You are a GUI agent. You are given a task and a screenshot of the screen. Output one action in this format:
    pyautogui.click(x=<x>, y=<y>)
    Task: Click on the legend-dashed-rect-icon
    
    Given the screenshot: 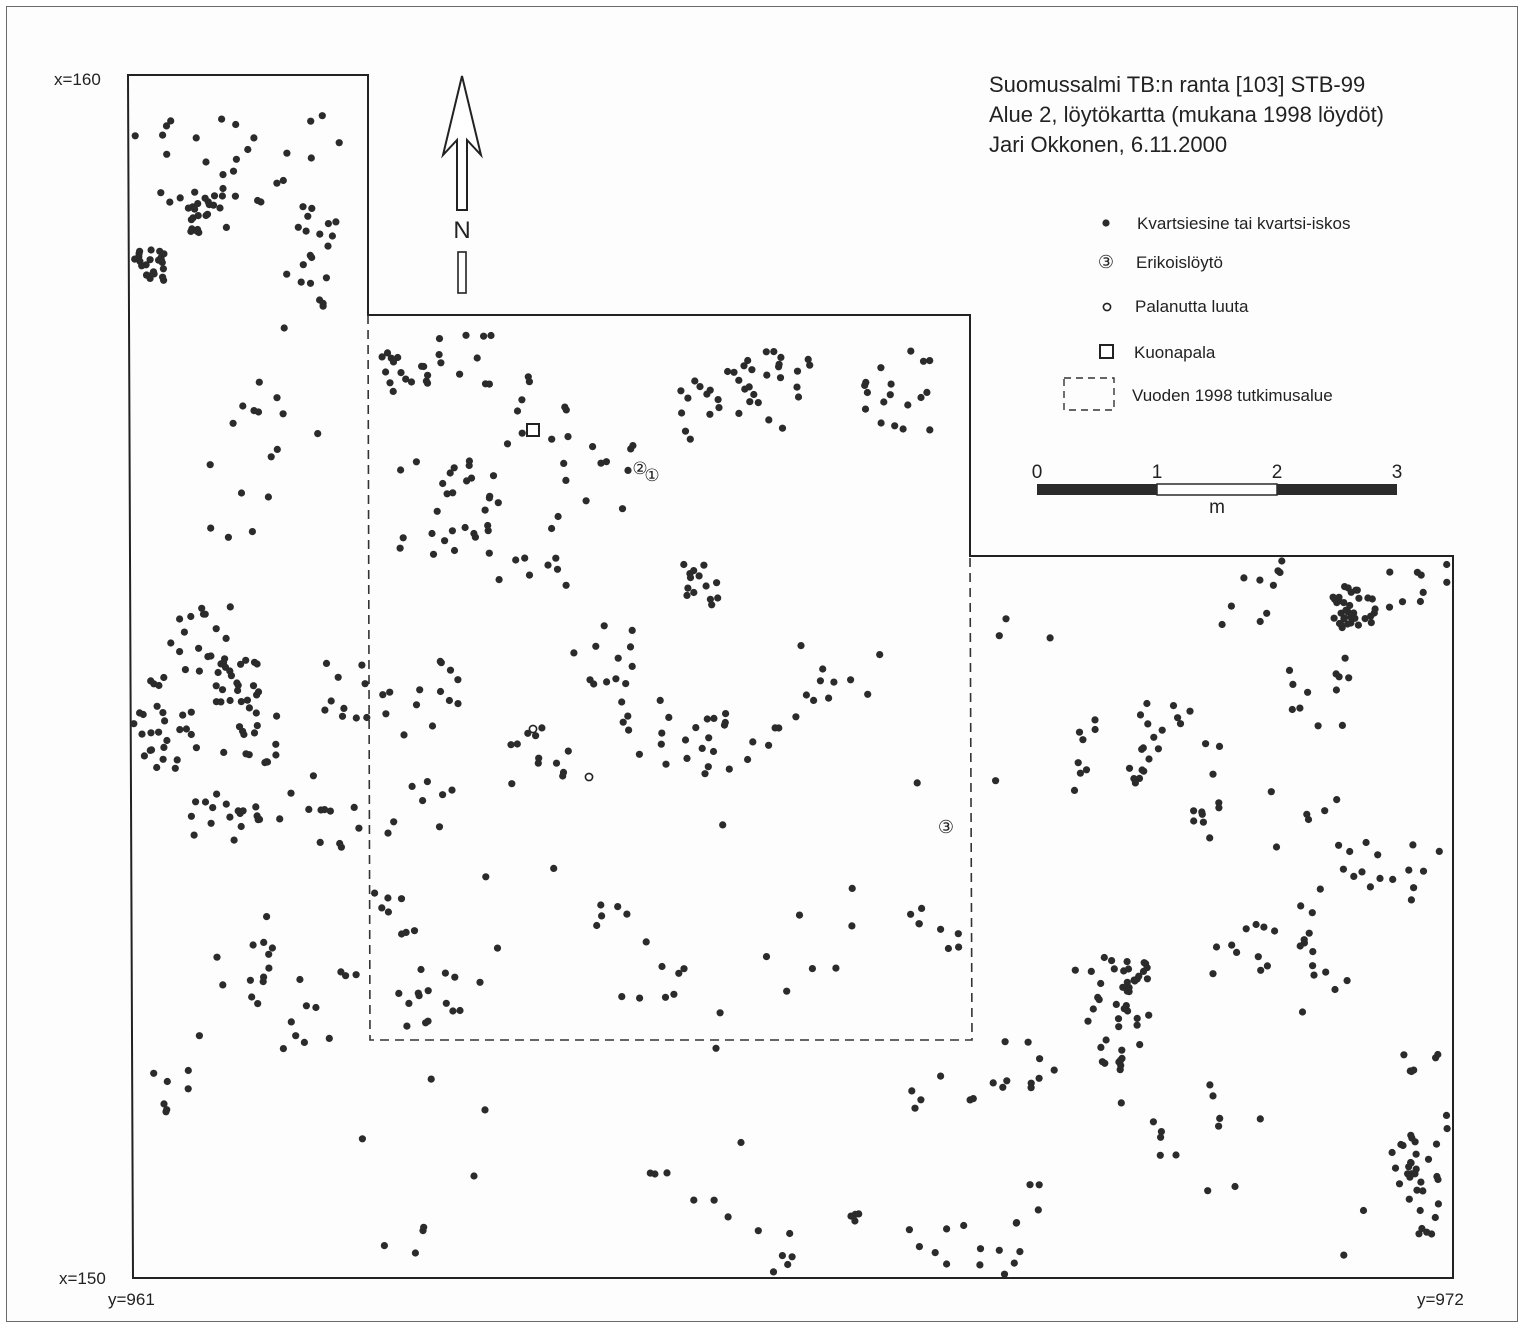 What is the action you would take?
    pyautogui.click(x=1089, y=394)
    